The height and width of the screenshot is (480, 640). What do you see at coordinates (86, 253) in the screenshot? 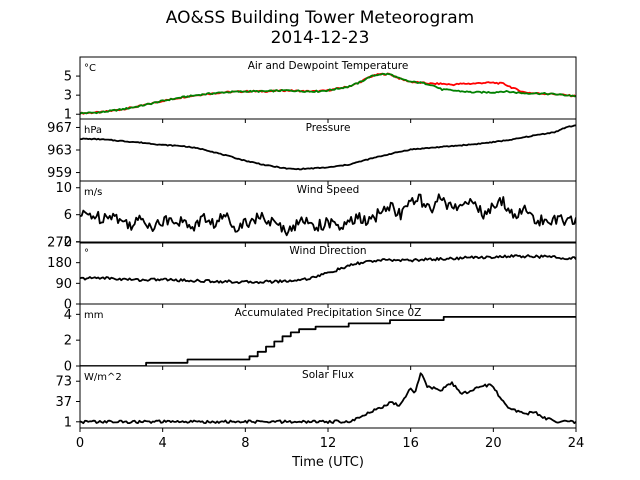
I see `panel-unit-label: °` at bounding box center [86, 253].